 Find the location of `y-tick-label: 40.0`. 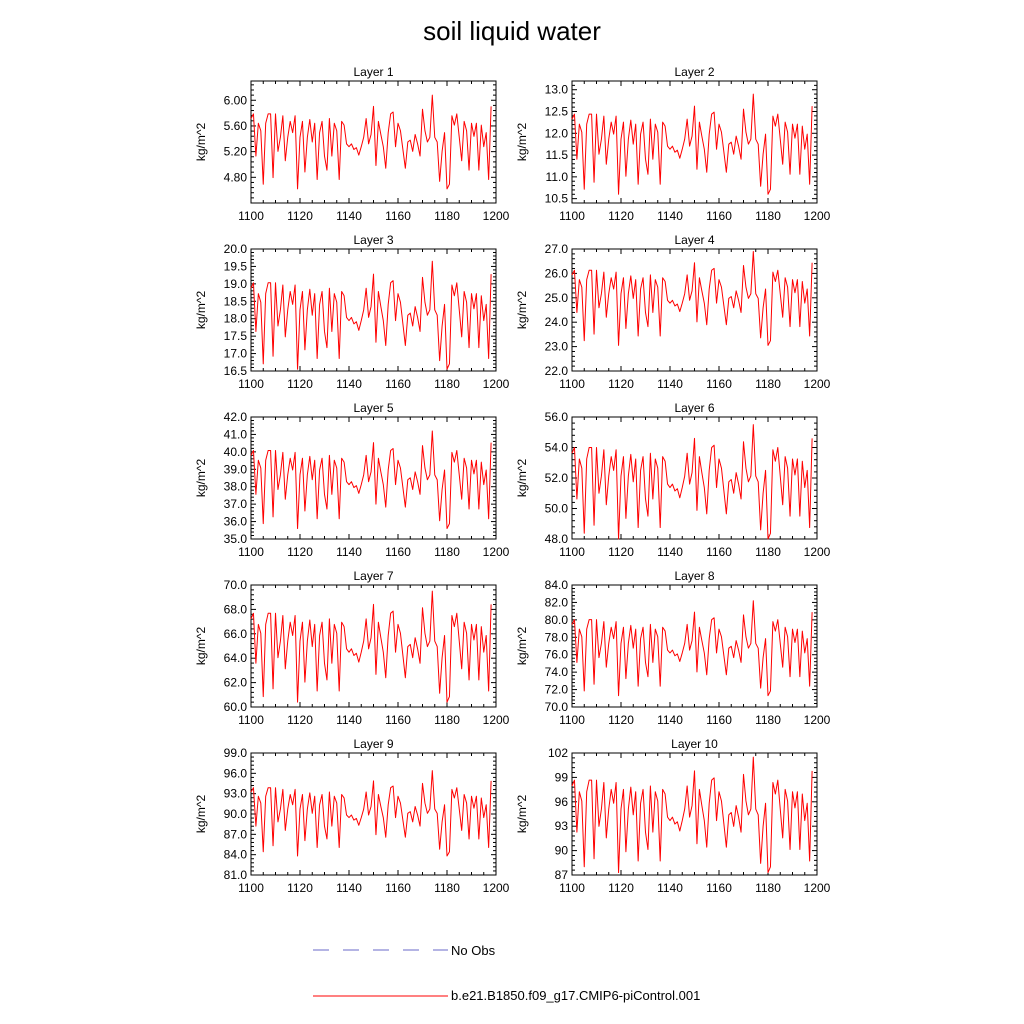

y-tick-label: 40.0 is located at coordinates (236, 452).